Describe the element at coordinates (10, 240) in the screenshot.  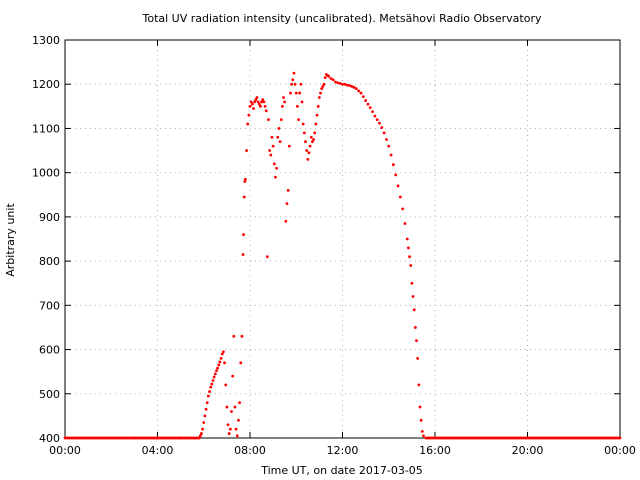
I see `y-axis-label: Arbitrary unit` at that location.